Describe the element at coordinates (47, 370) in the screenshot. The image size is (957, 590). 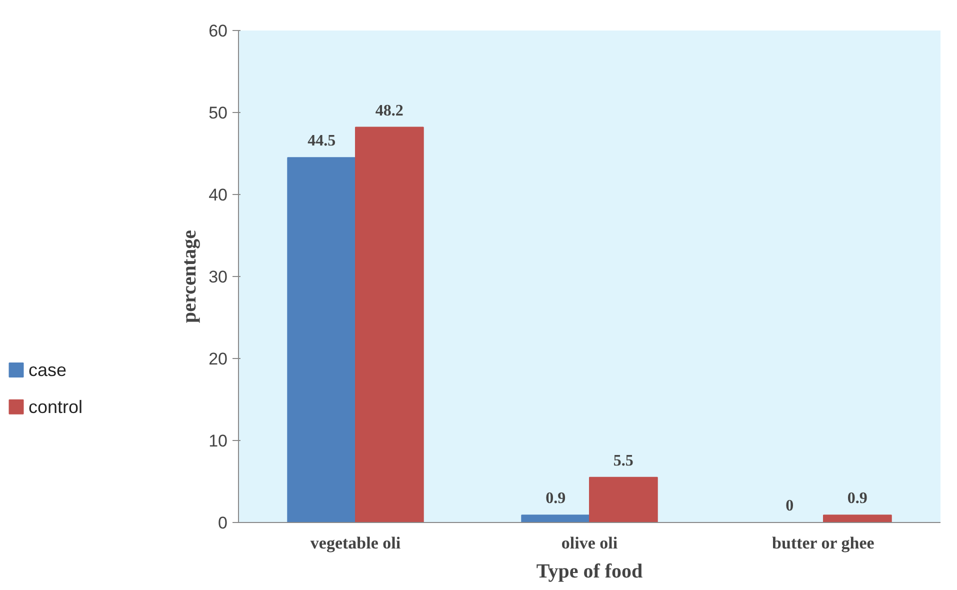
I see `legend-label: case` at that location.